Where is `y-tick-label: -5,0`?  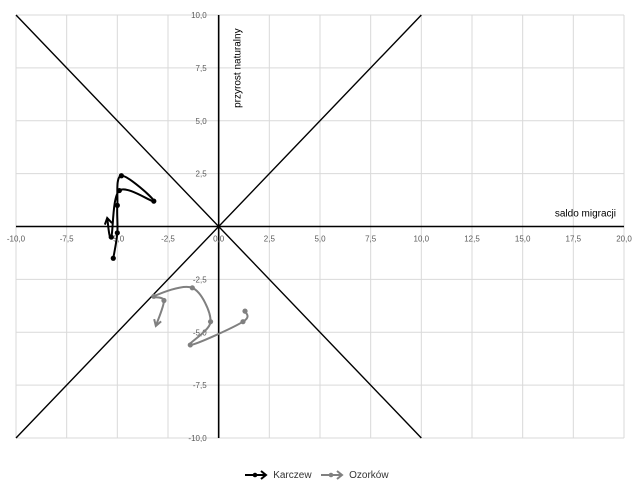
y-tick-label: -5,0 is located at coordinates (200, 332).